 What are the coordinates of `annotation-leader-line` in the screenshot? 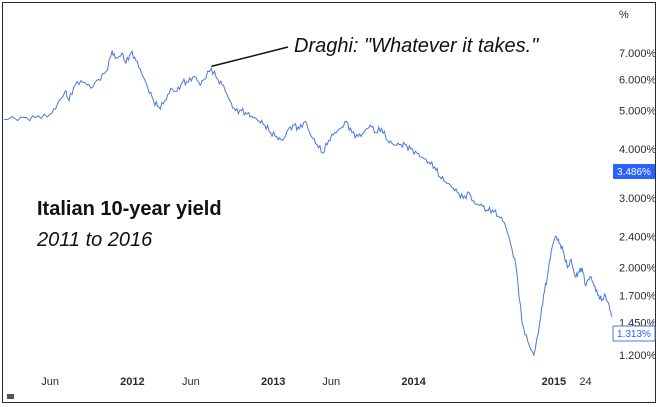 It's located at (250, 57).